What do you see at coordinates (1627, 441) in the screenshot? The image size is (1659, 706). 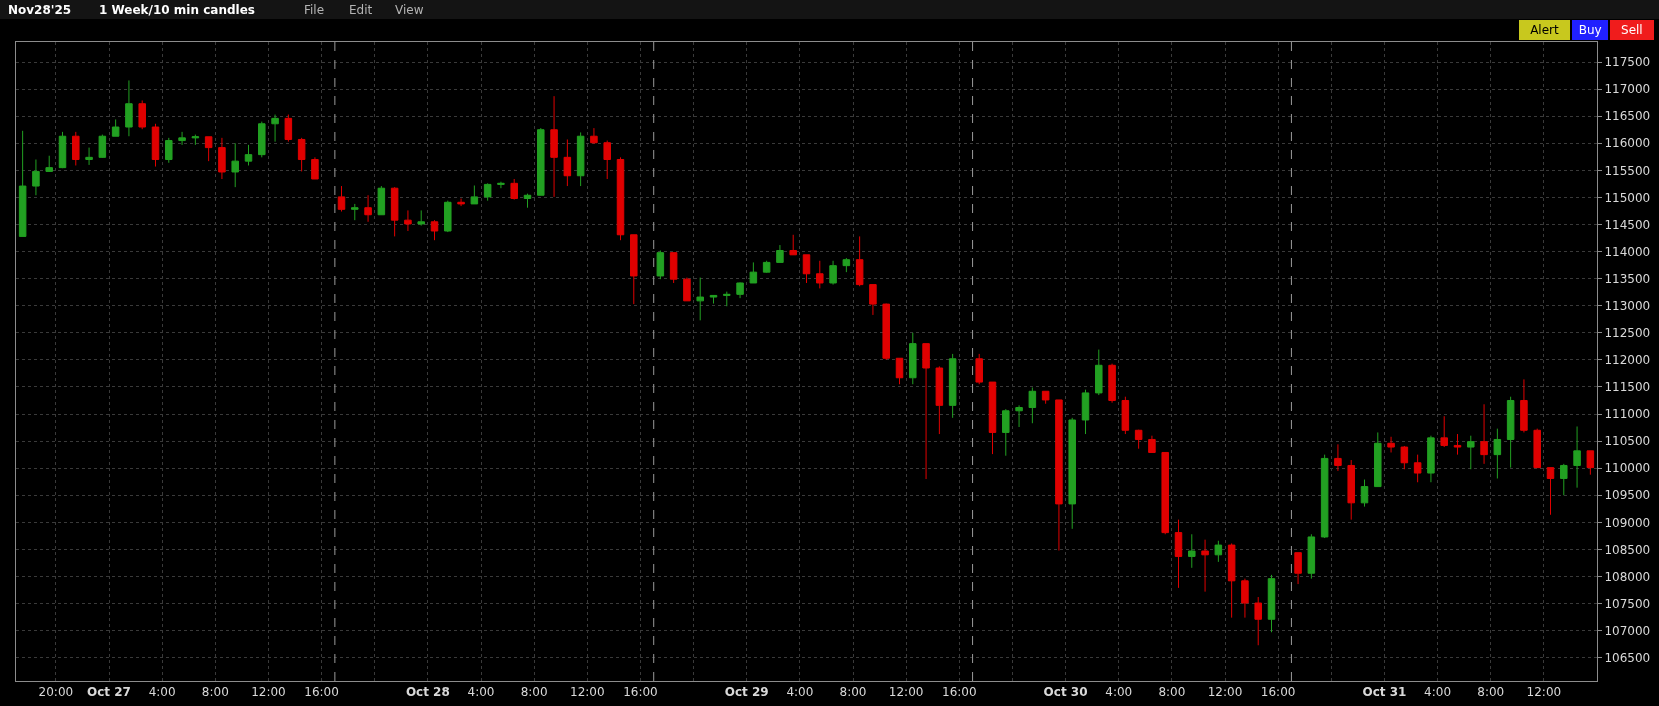 I see `y-tick-label: 110500` at bounding box center [1627, 441].